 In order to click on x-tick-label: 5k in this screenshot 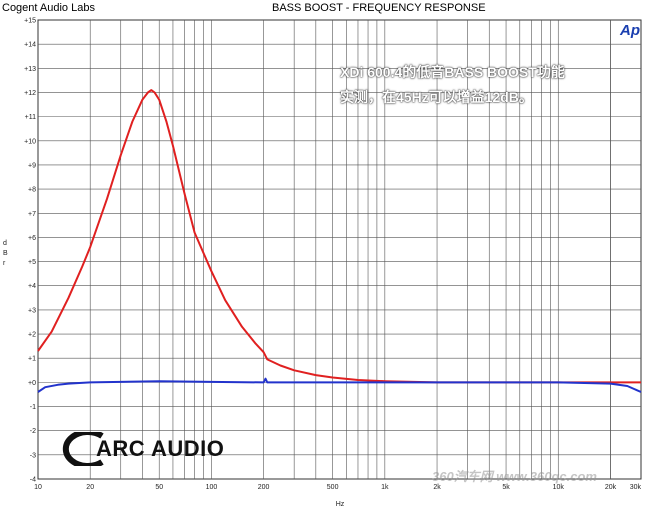, I will do `click(506, 487)`.